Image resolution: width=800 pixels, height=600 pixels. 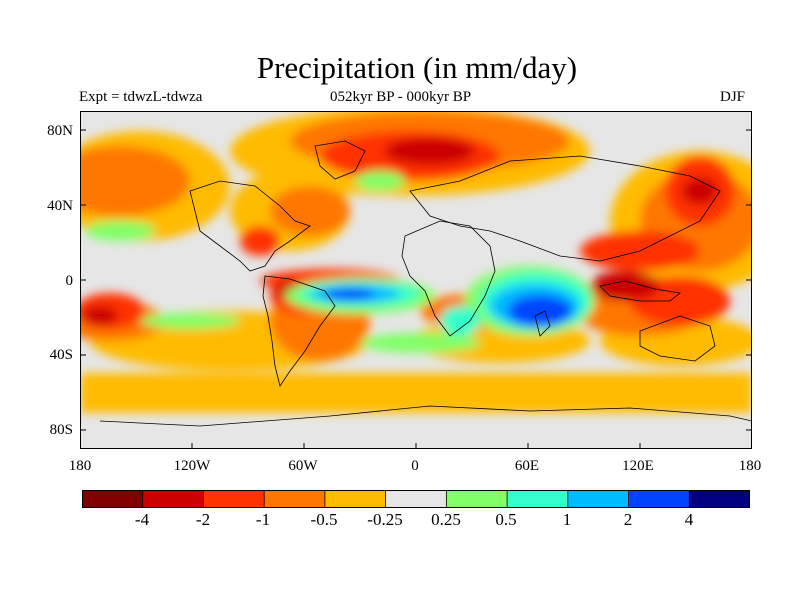 I want to click on colorbar-label: -0.25, so click(x=385, y=519).